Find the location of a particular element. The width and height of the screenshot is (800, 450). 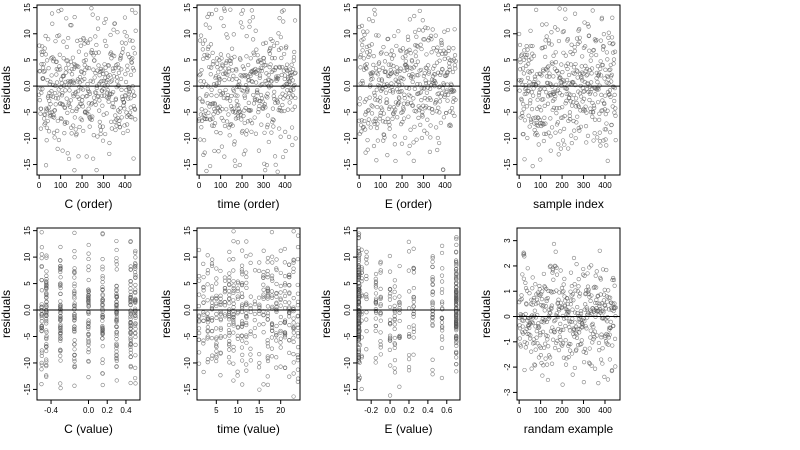

plot-frame is located at coordinates (568, 314).